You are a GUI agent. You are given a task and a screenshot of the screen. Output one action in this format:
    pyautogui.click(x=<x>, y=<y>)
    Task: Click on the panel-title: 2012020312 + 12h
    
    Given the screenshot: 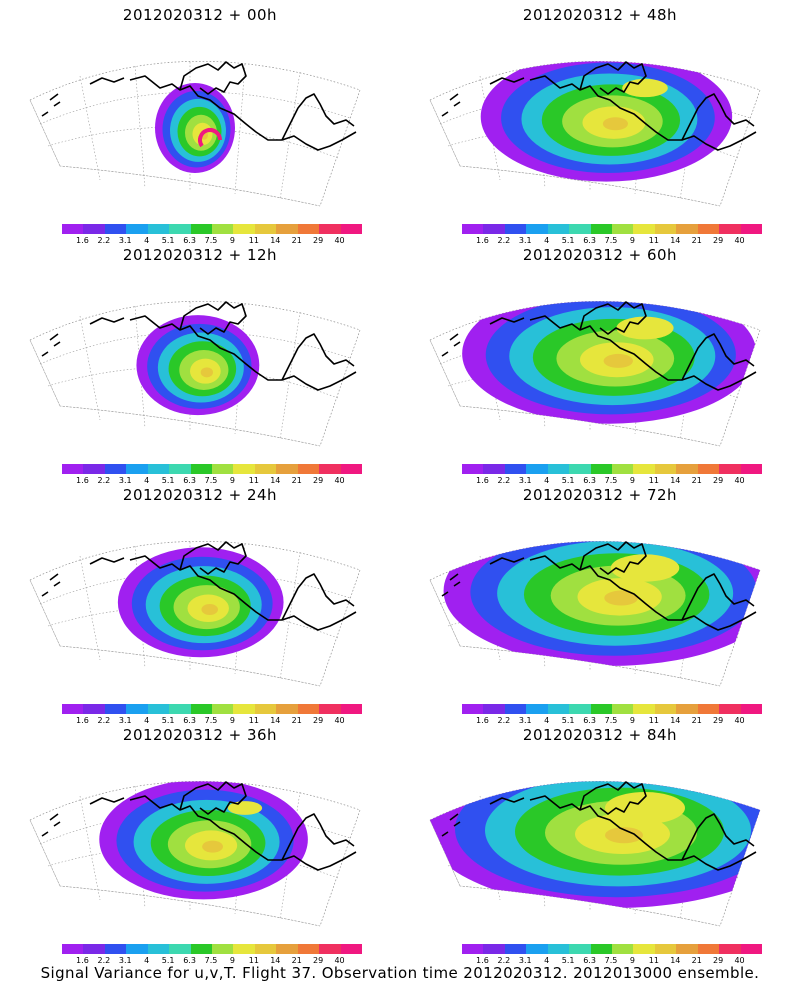 What is the action you would take?
    pyautogui.click(x=200, y=255)
    